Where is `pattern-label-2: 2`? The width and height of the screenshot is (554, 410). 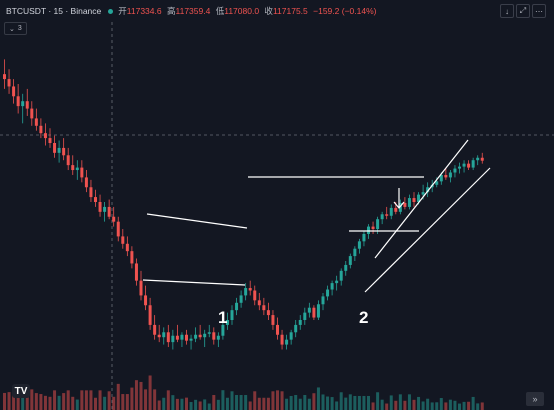
pattern-label-2: 2 is located at coordinates (364, 317).